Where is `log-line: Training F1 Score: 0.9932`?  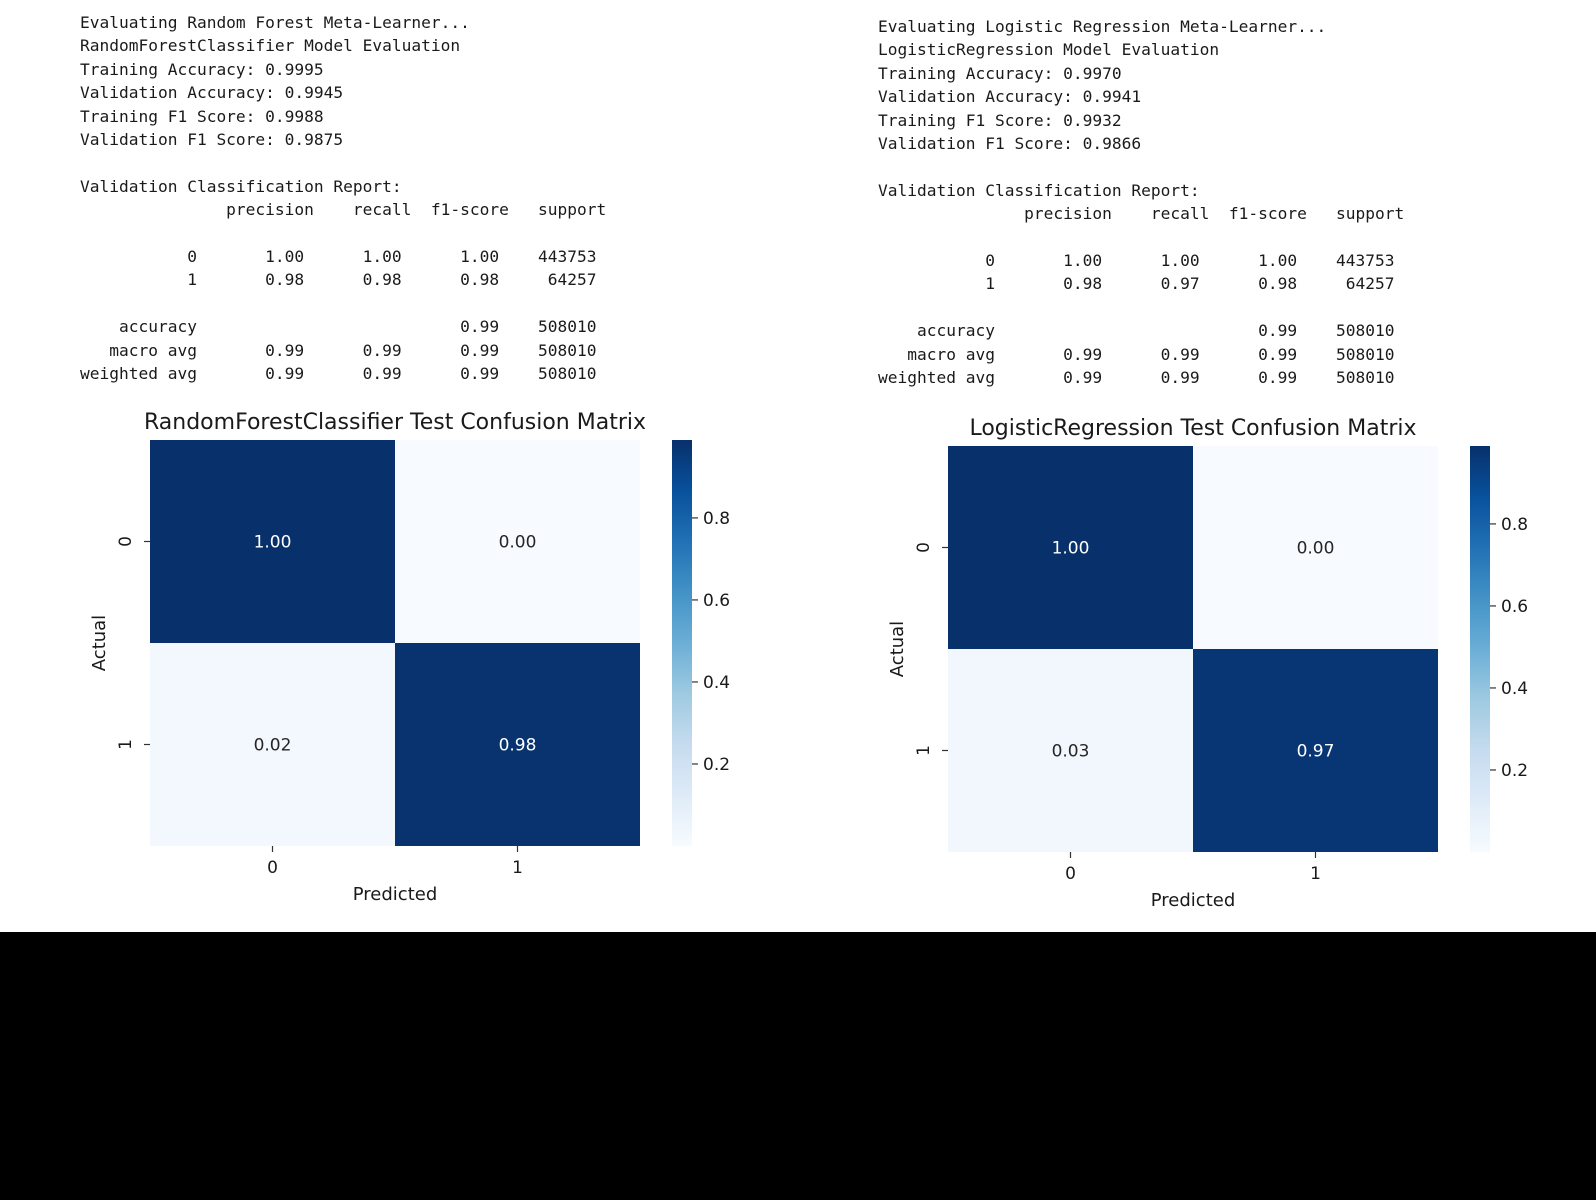
log-line: Training F1 Score: 0.9932 is located at coordinates (1000, 120).